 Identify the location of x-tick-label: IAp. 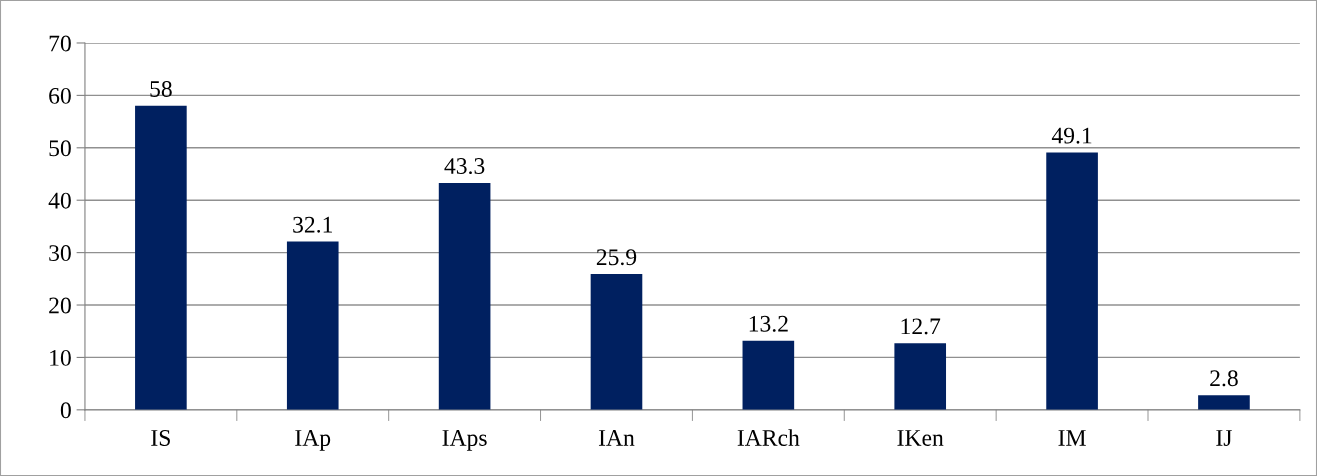
(313, 440).